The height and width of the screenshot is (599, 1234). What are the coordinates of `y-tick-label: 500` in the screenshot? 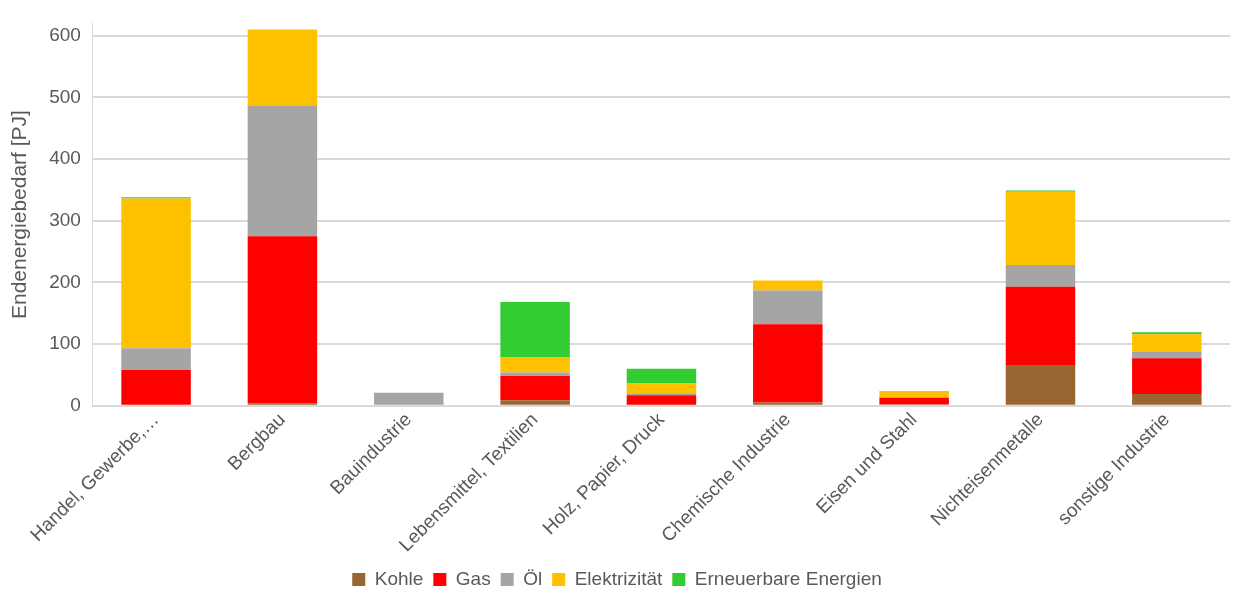 It's located at (65, 96).